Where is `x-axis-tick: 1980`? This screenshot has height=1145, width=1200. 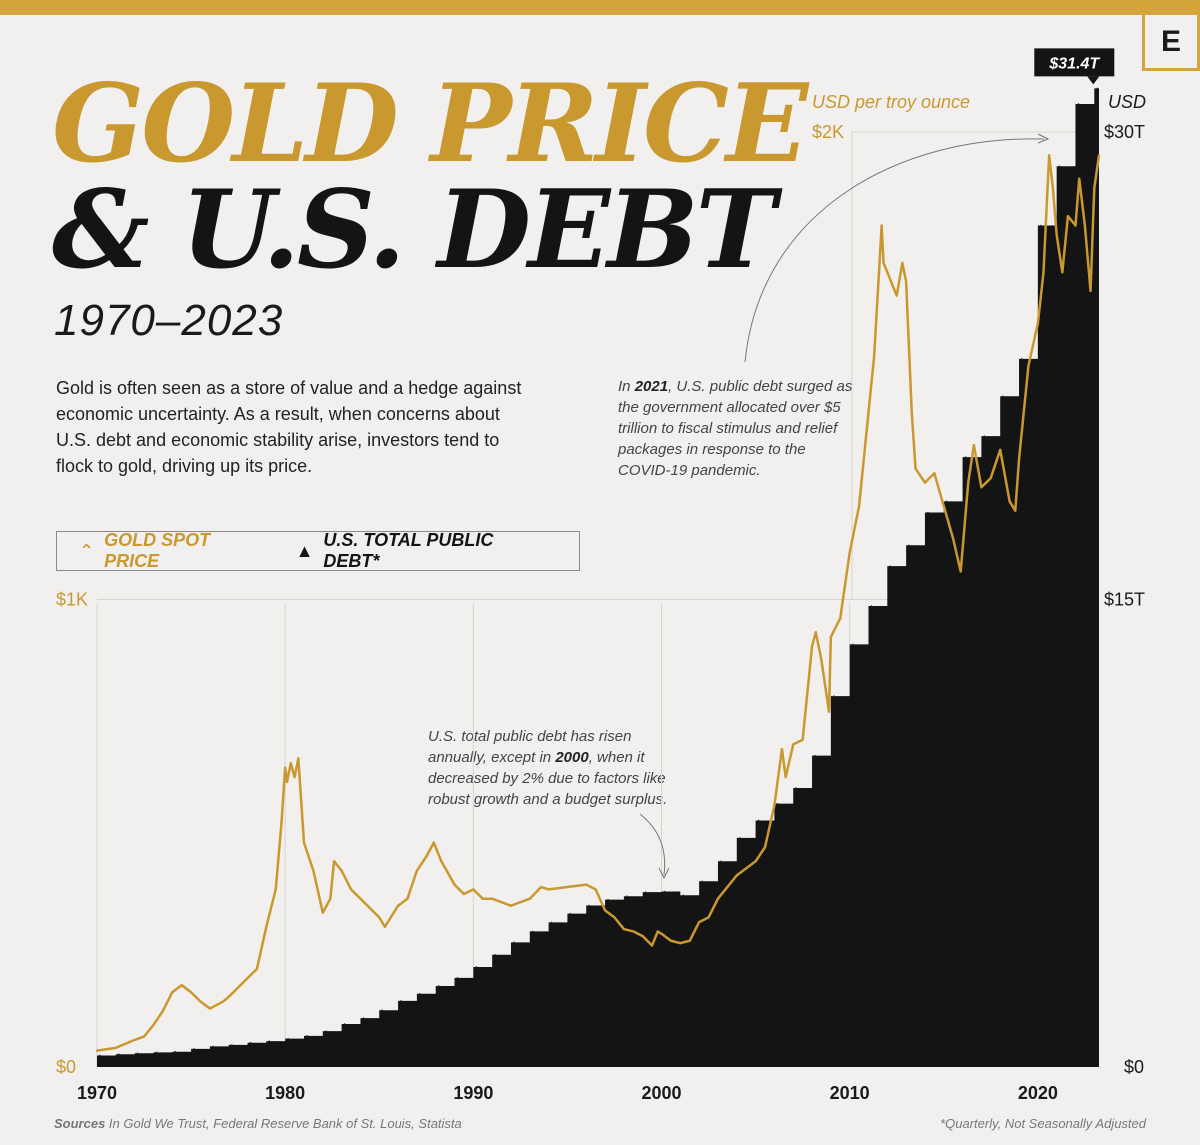 x-axis-tick: 1980 is located at coordinates (285, 1093).